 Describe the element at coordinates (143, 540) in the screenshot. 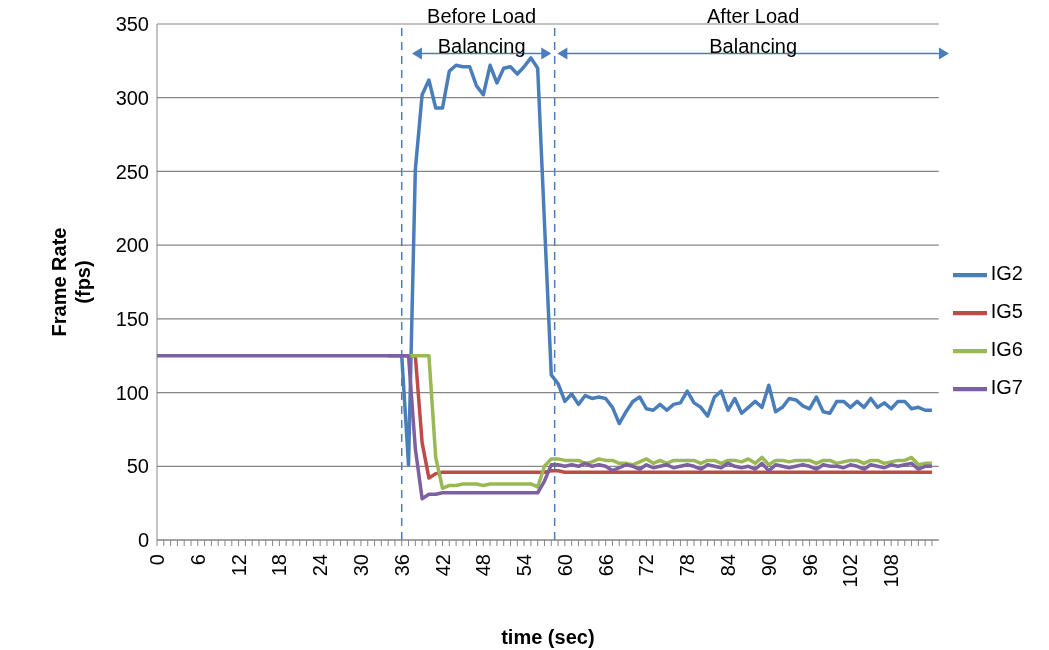

I see `y-tick-label: 0` at that location.